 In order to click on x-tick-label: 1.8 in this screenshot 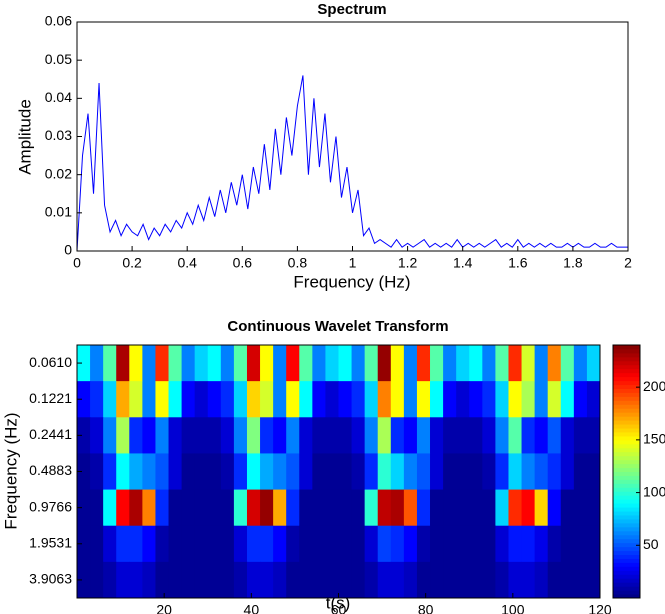, I will do `click(573, 263)`.